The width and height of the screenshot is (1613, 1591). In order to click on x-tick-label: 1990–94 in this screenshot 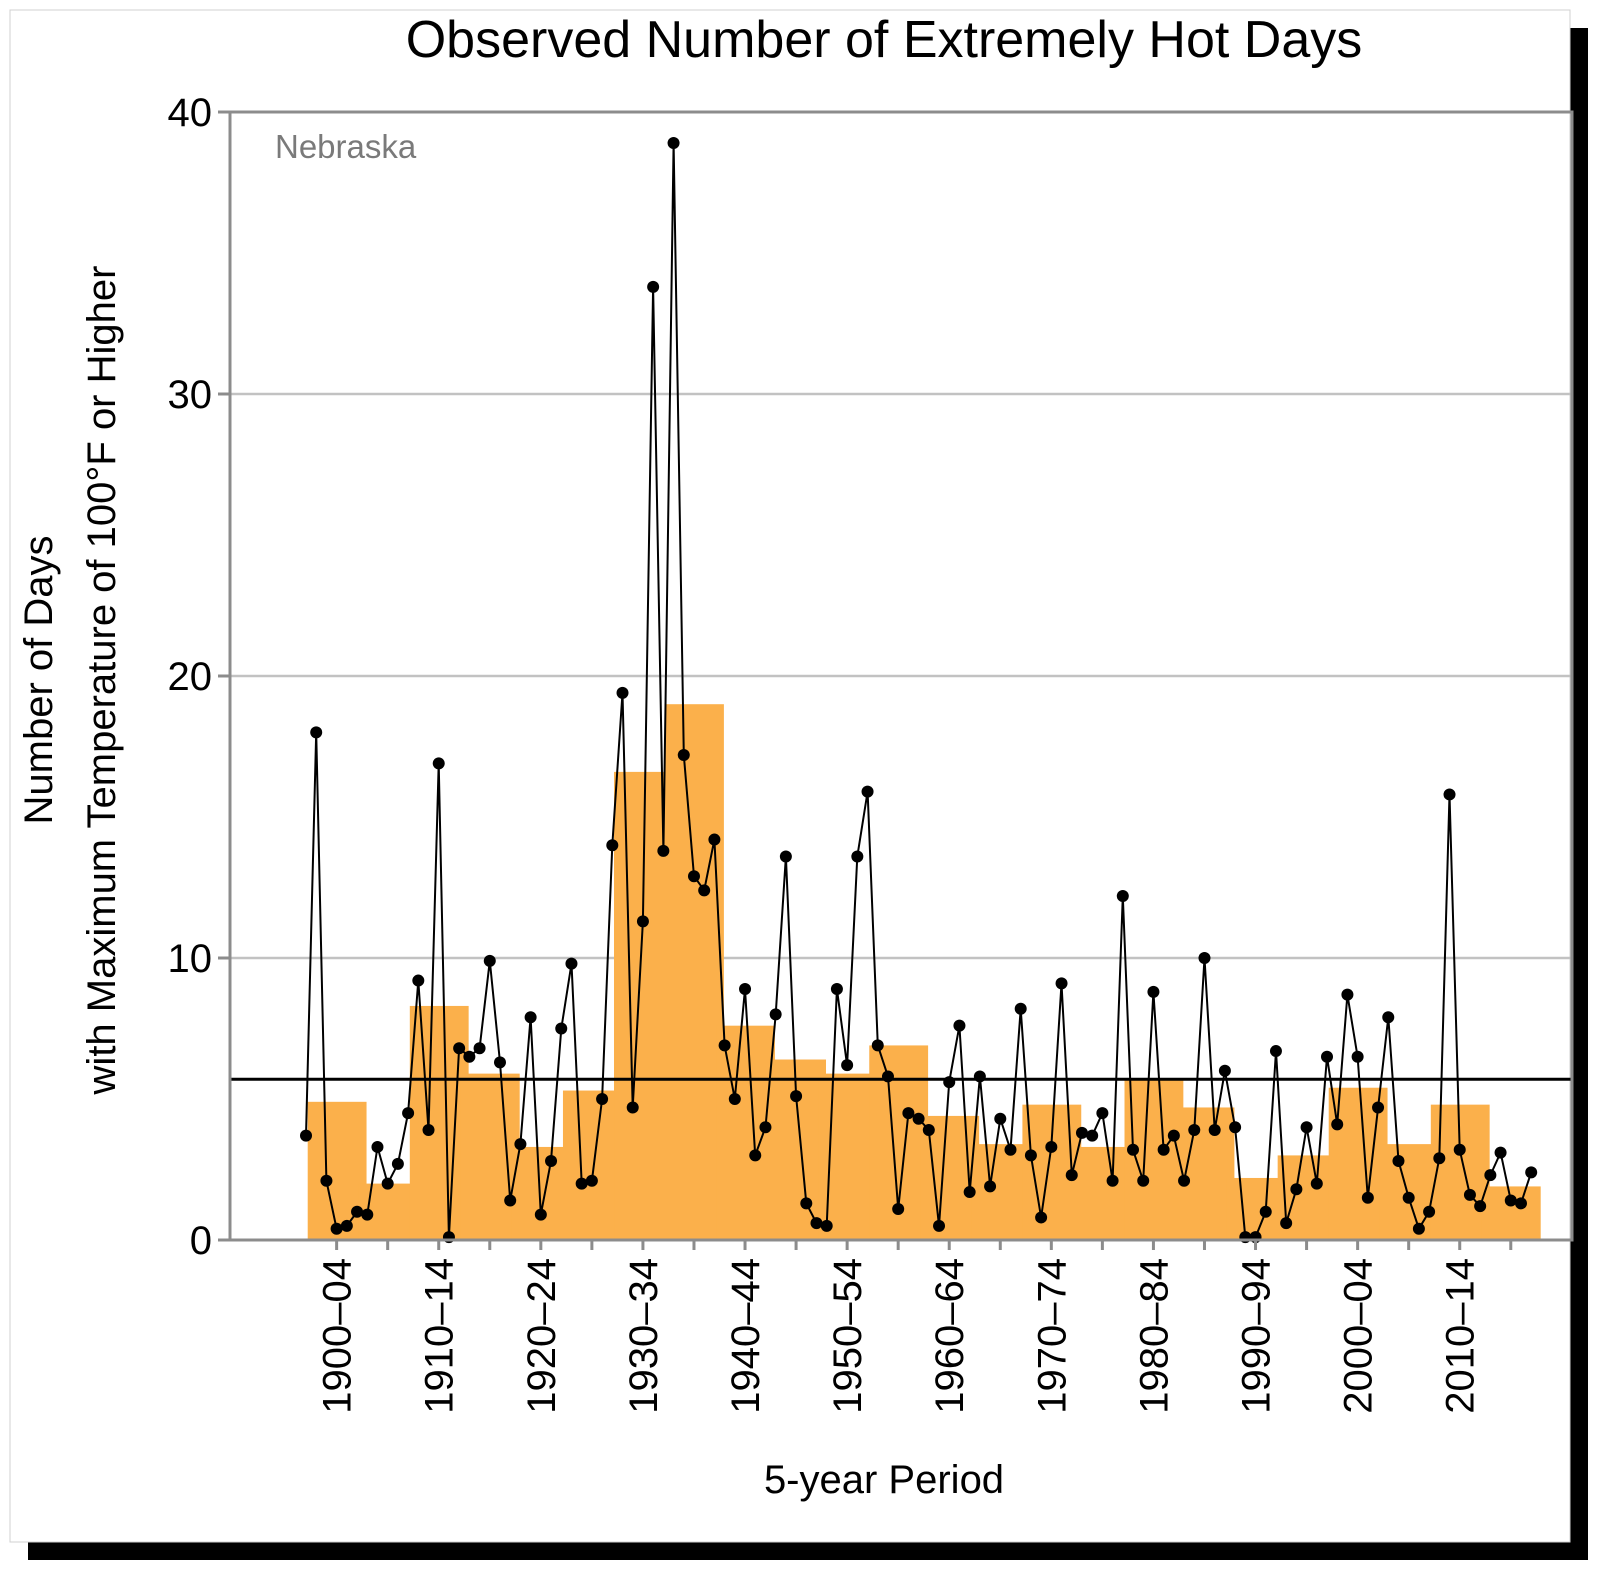, I will do `click(1257, 1336)`.